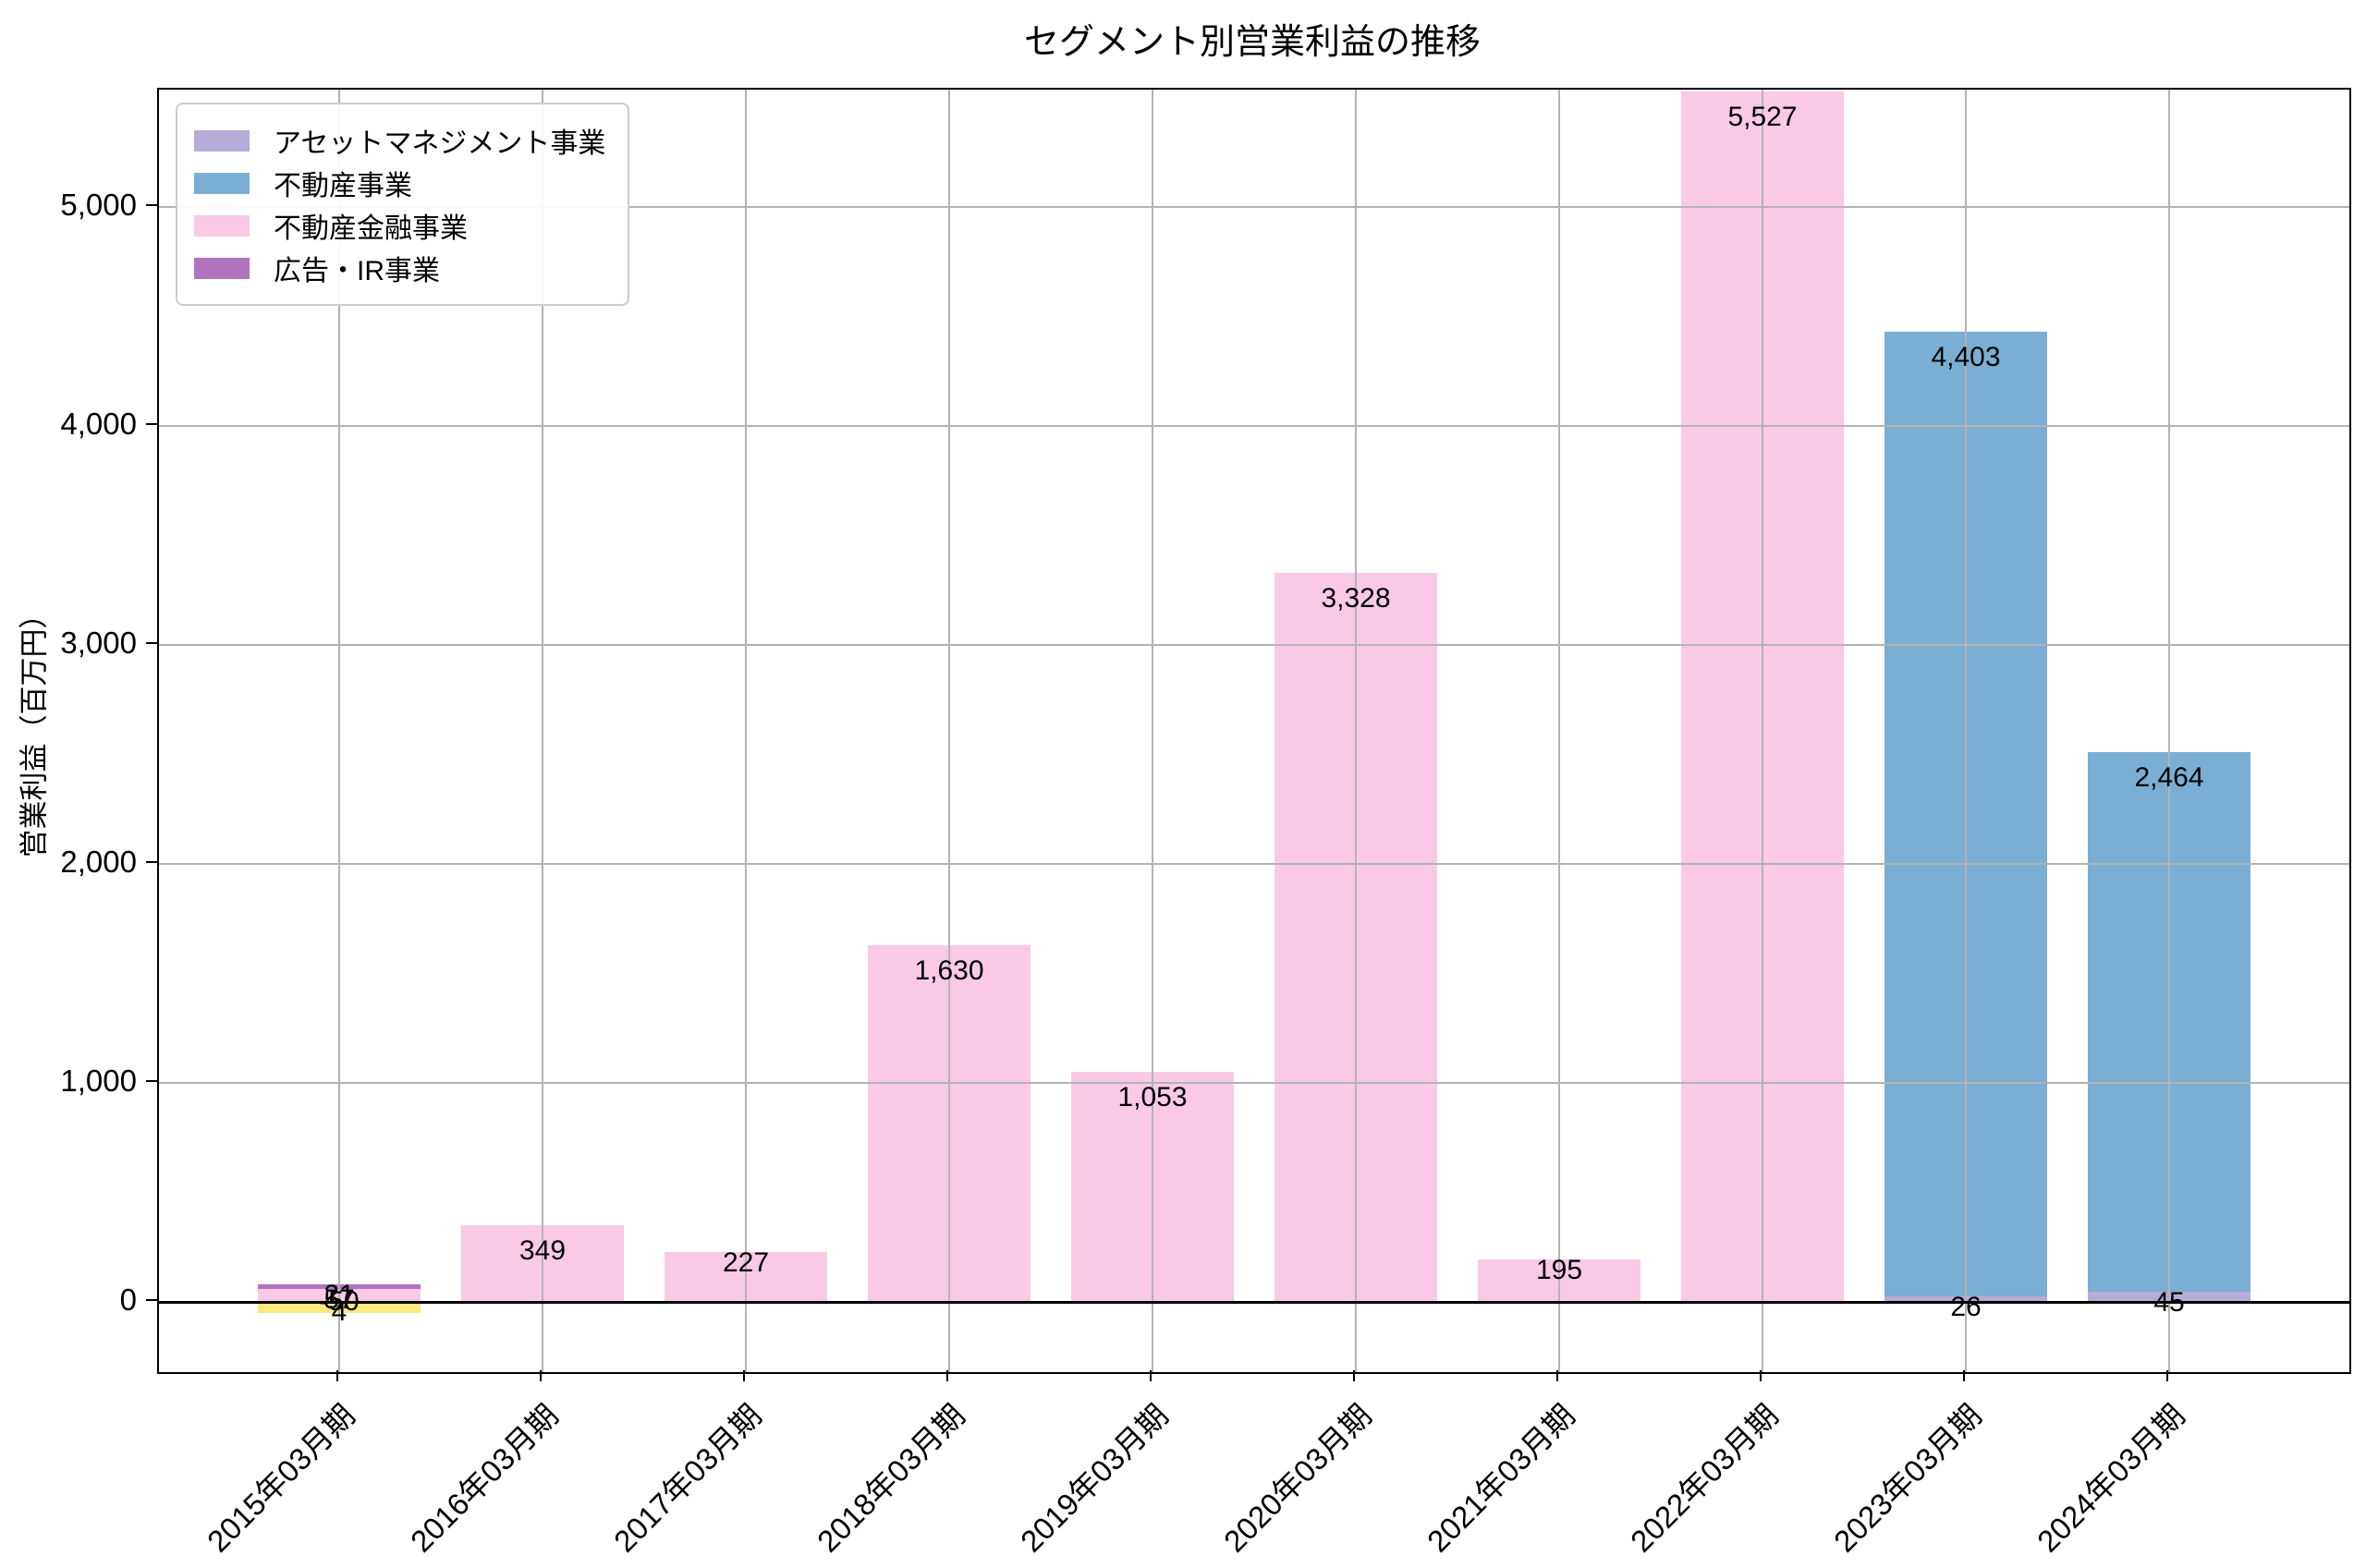 This screenshot has width=2366, height=1568. What do you see at coordinates (1252, 42) in the screenshot?
I see `chart-title: セグメント別営業利益の推移` at bounding box center [1252, 42].